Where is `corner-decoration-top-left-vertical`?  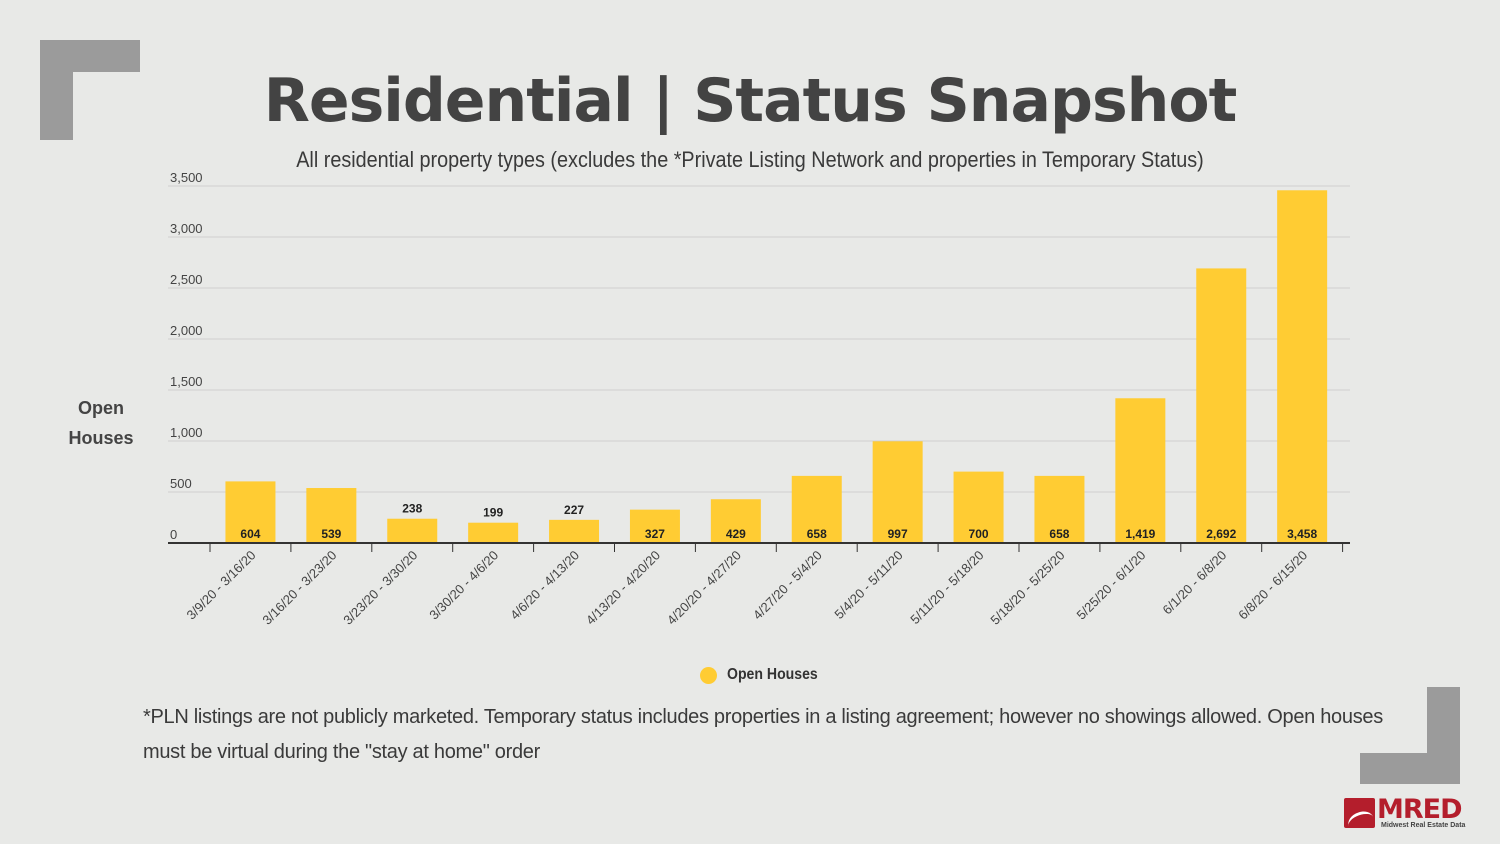 corner-decoration-top-left-vertical is located at coordinates (56, 90).